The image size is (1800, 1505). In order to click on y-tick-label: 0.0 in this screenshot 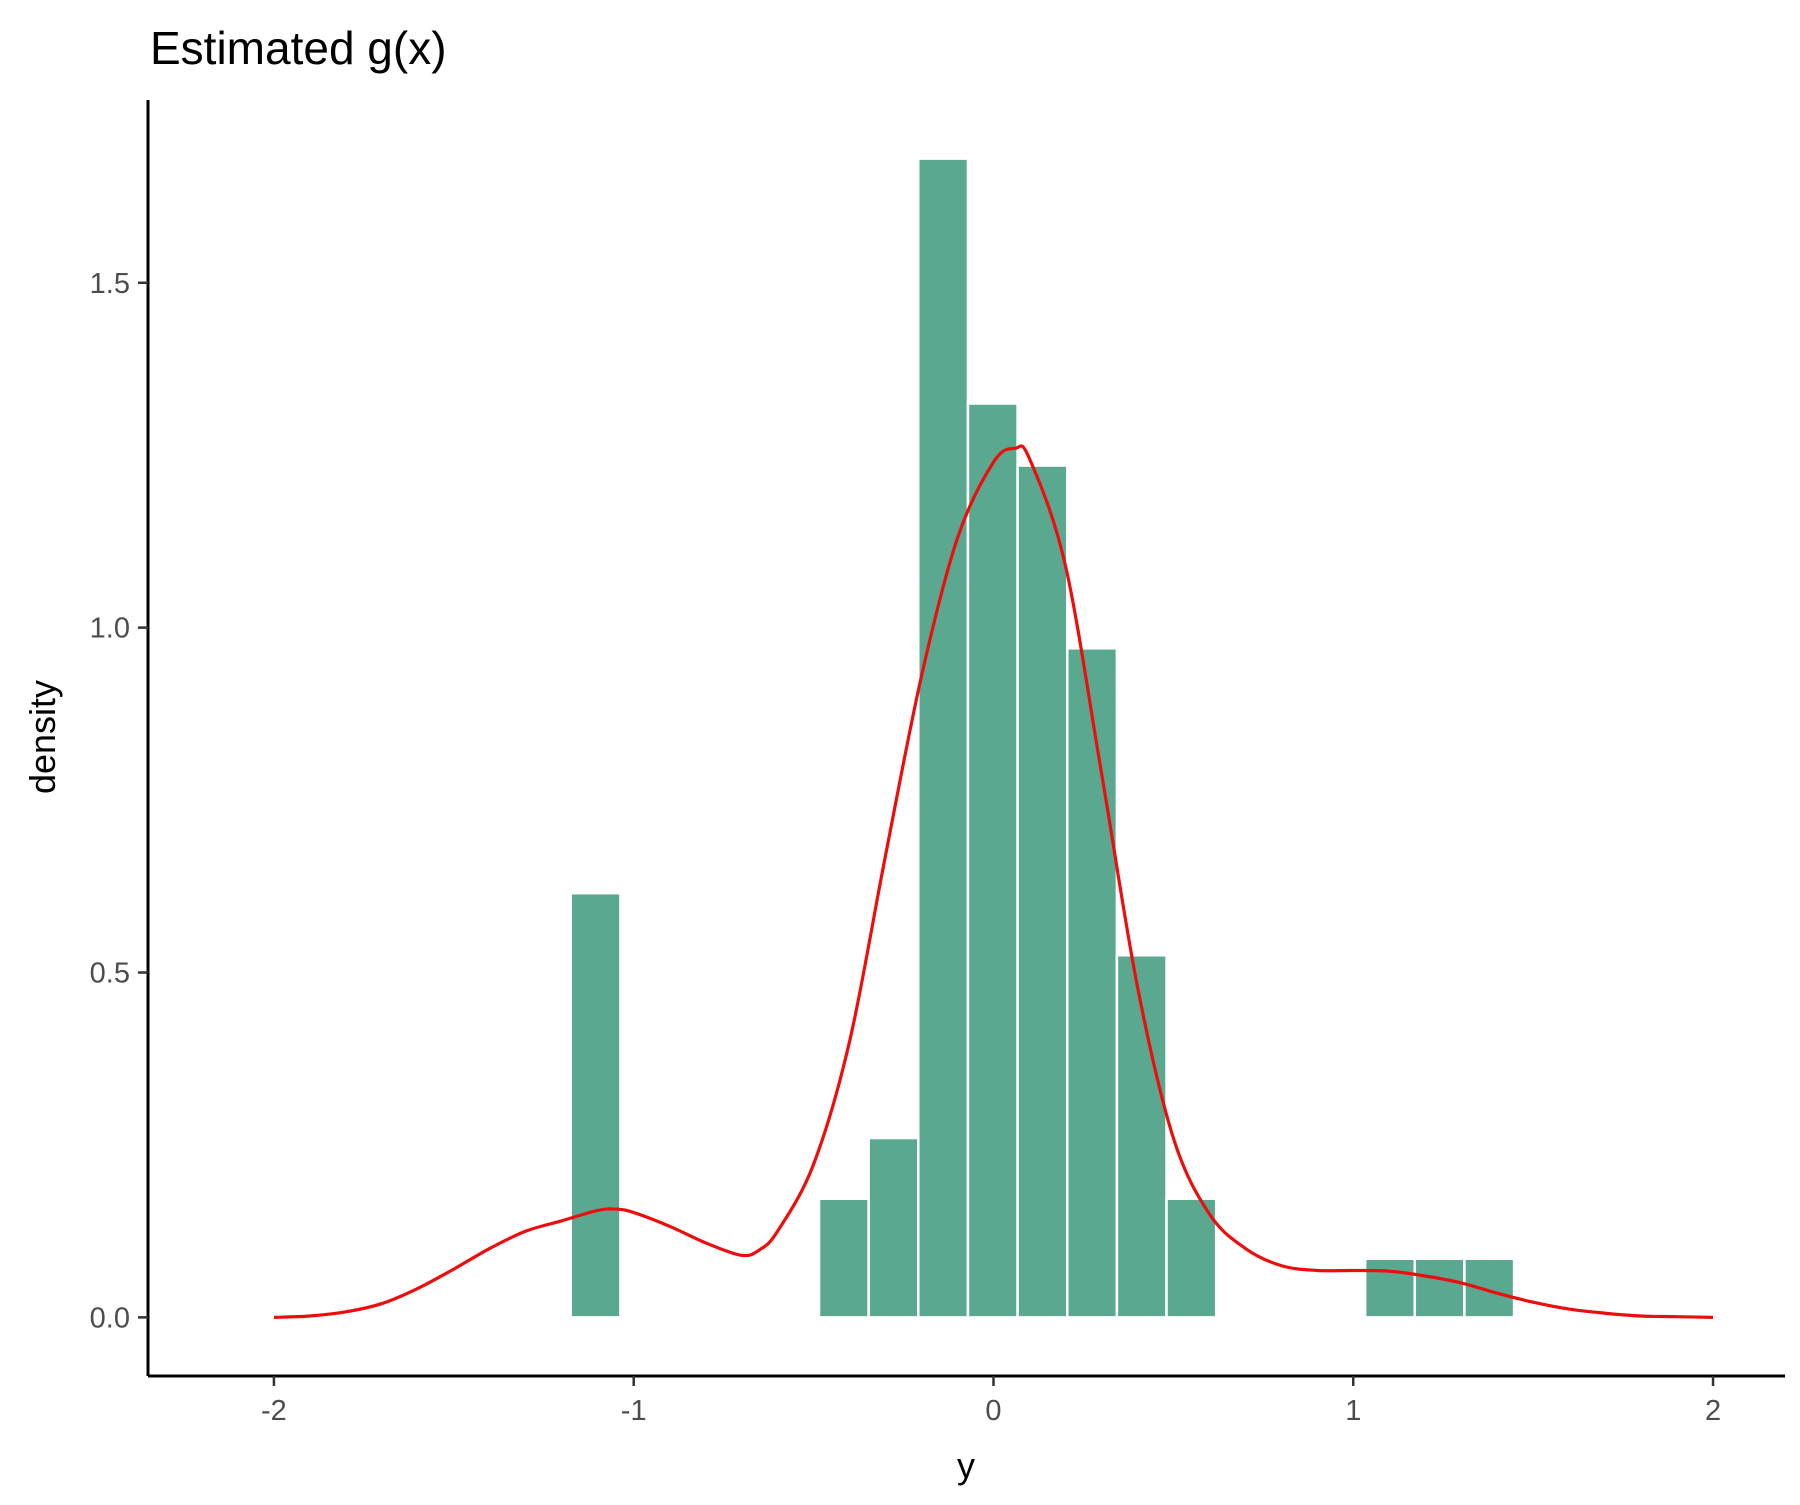, I will do `click(110, 1318)`.